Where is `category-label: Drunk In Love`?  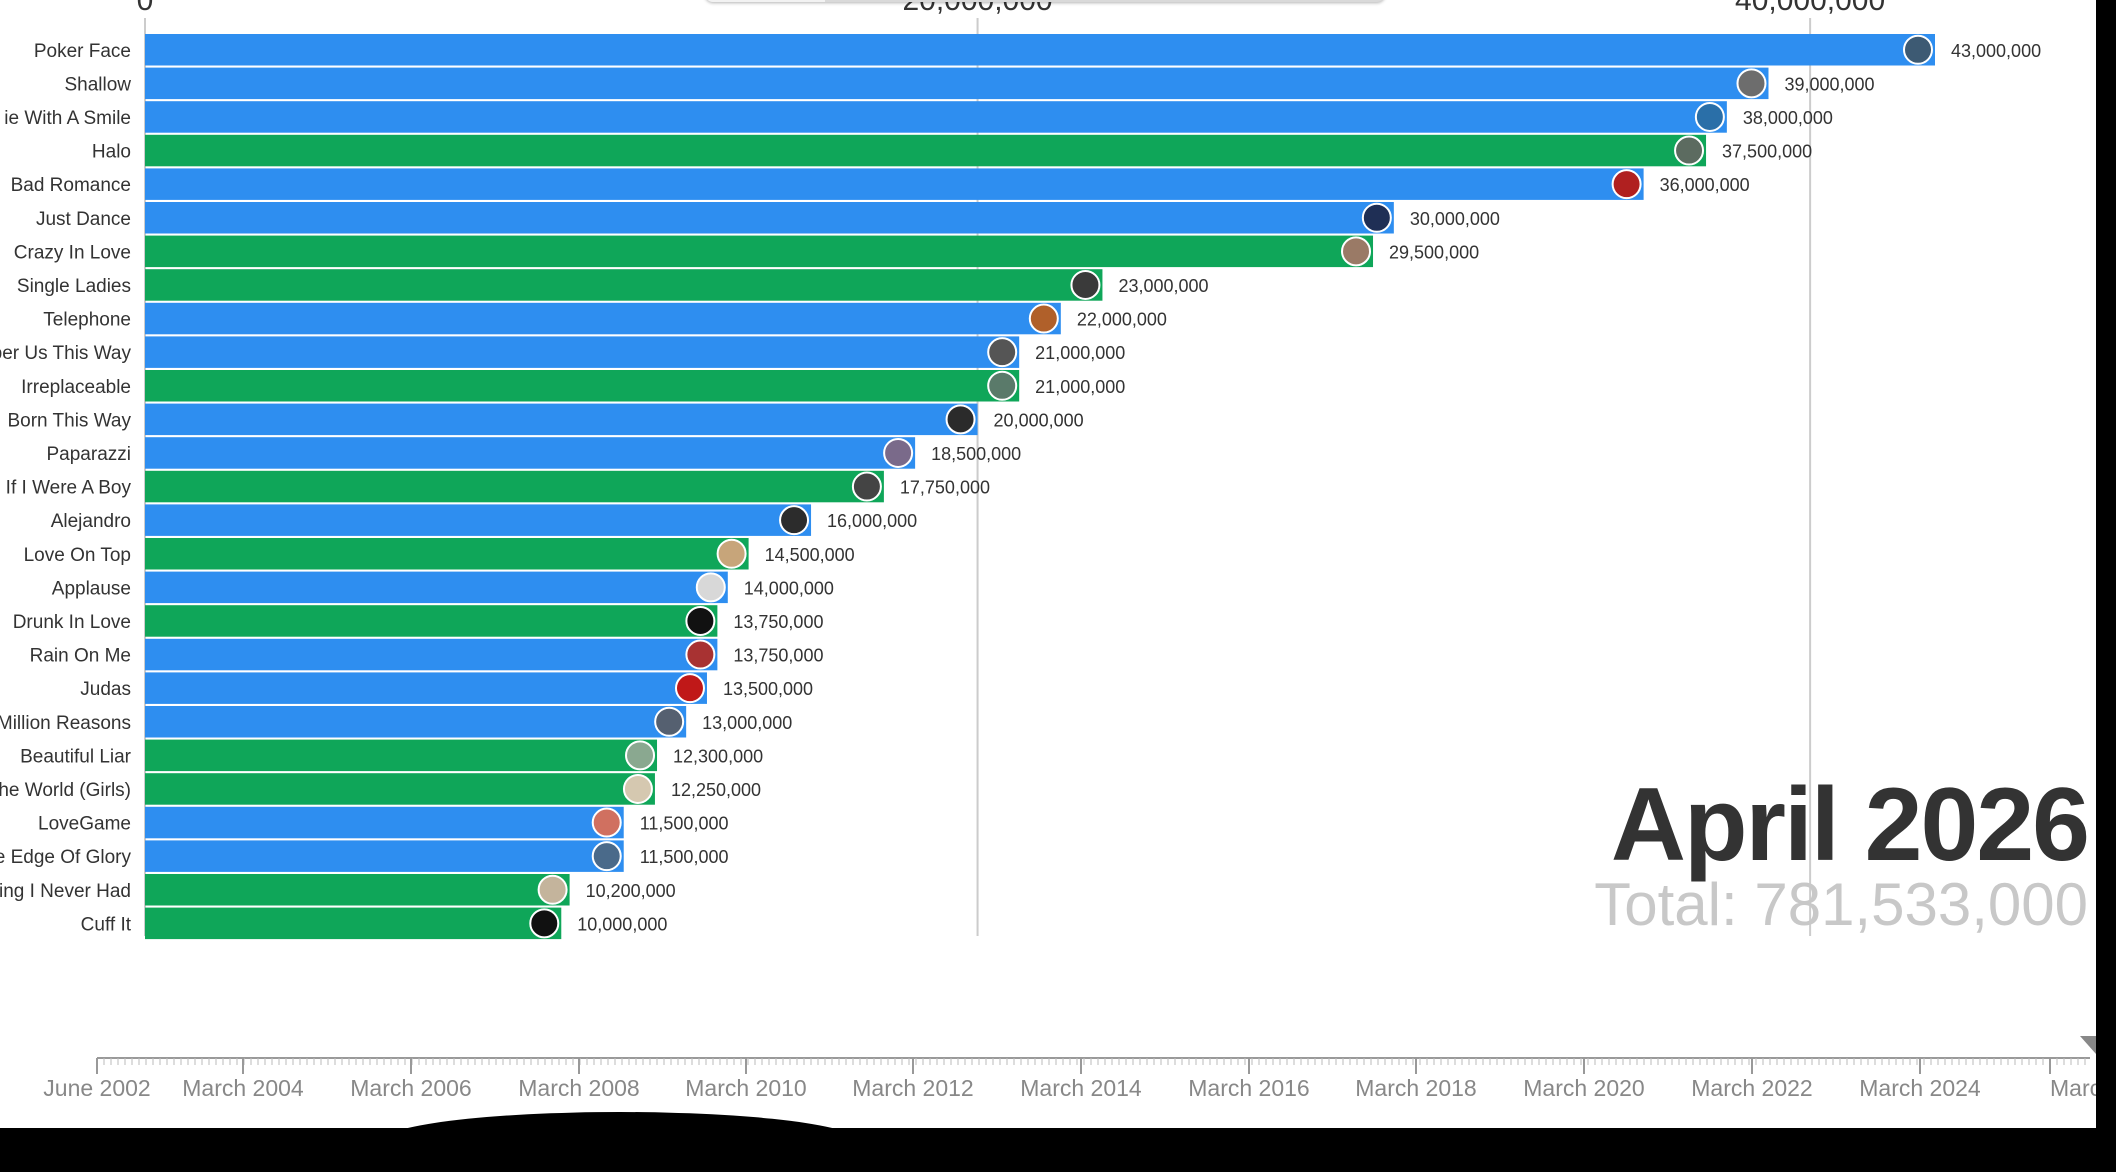 category-label: Drunk In Love is located at coordinates (72, 622).